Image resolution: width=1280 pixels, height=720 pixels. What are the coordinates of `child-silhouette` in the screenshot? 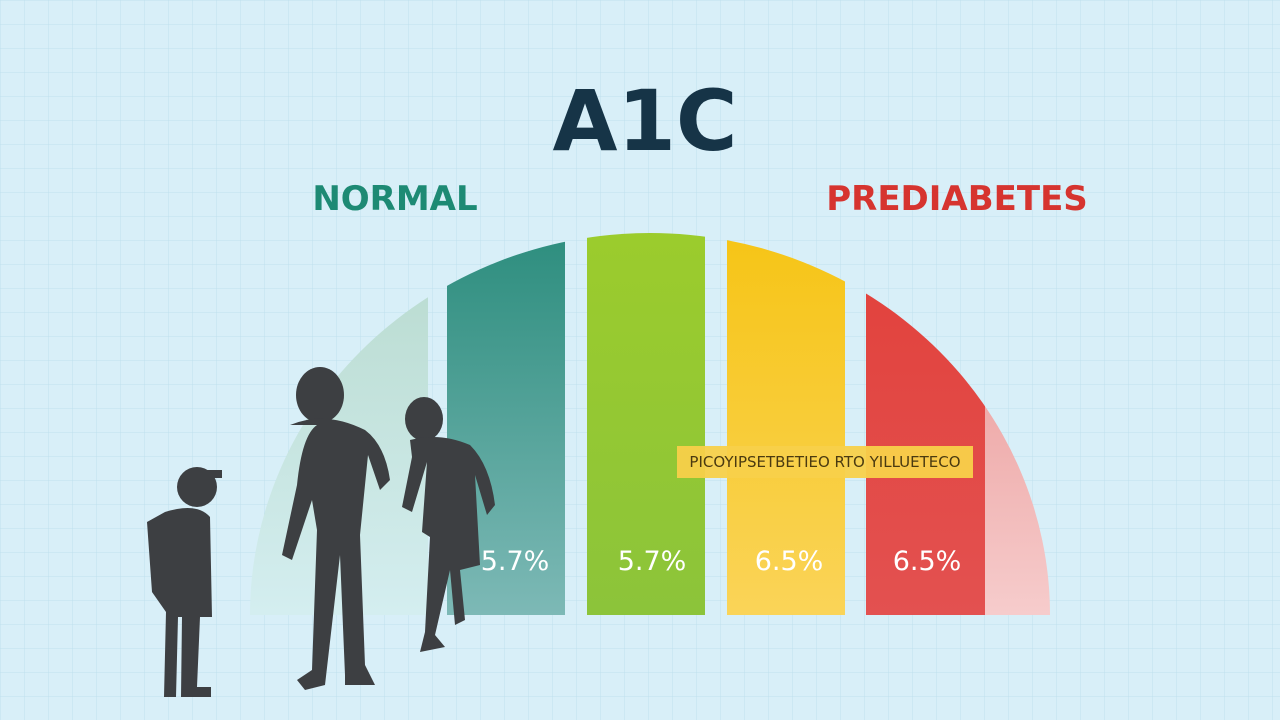 It's located at (184, 582).